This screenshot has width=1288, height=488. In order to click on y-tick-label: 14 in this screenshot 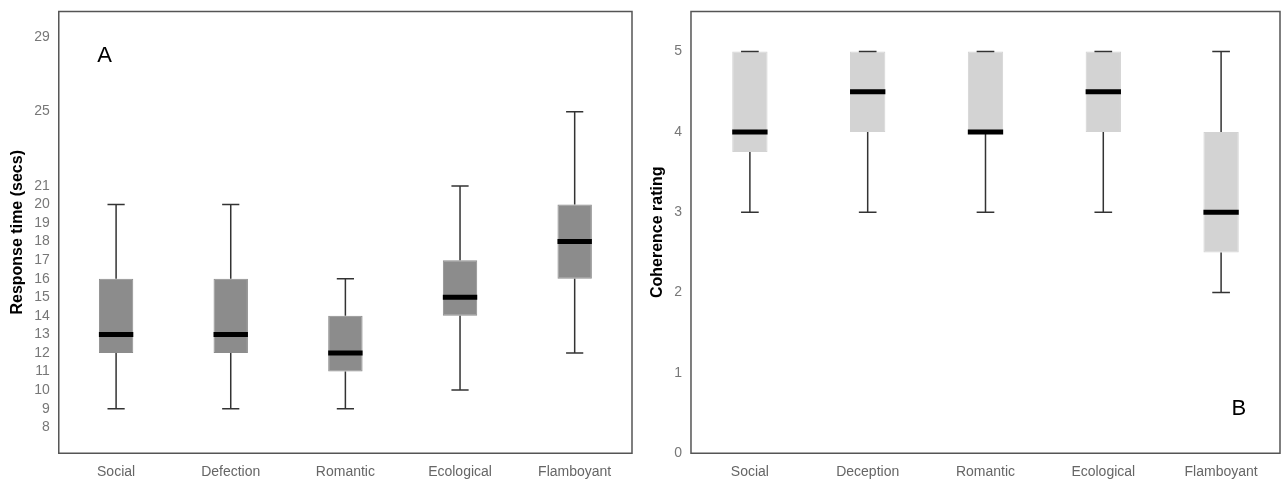, I will do `click(42, 314)`.